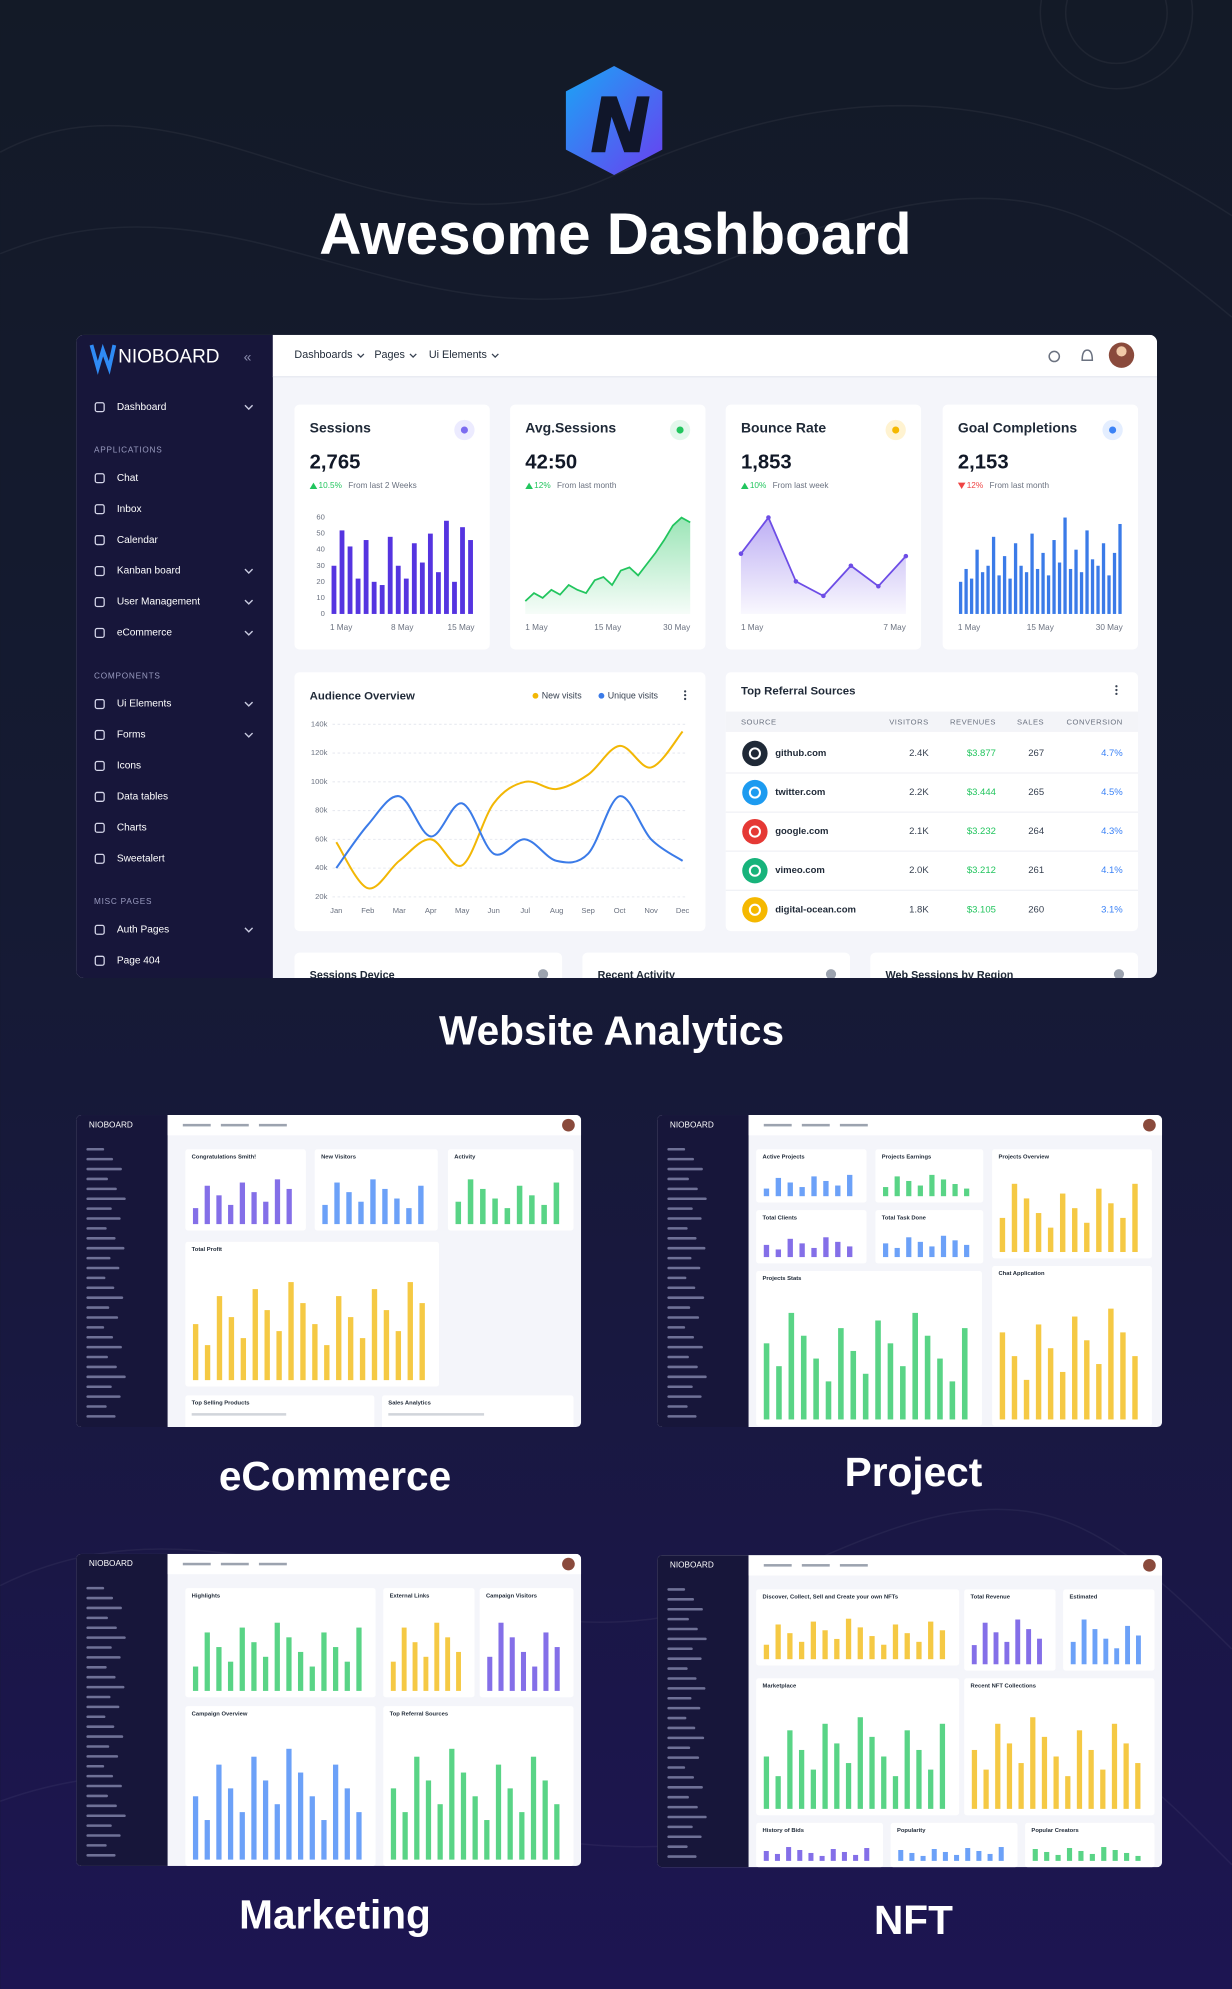 The height and width of the screenshot is (1989, 1232). I want to click on mini-y-tick: 60, so click(320, 517).